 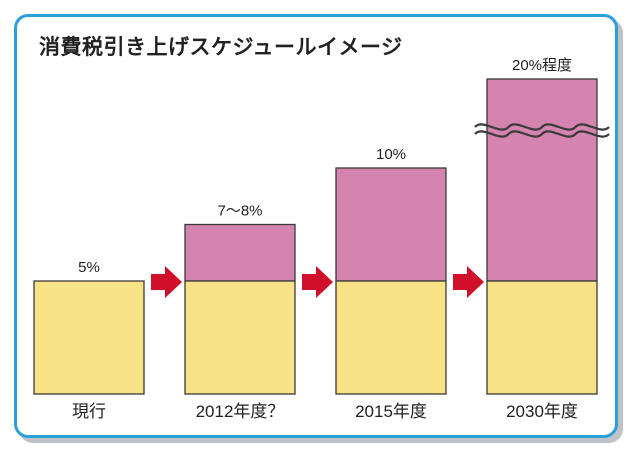 I want to click on value-label-0: 5%, so click(x=89, y=267).